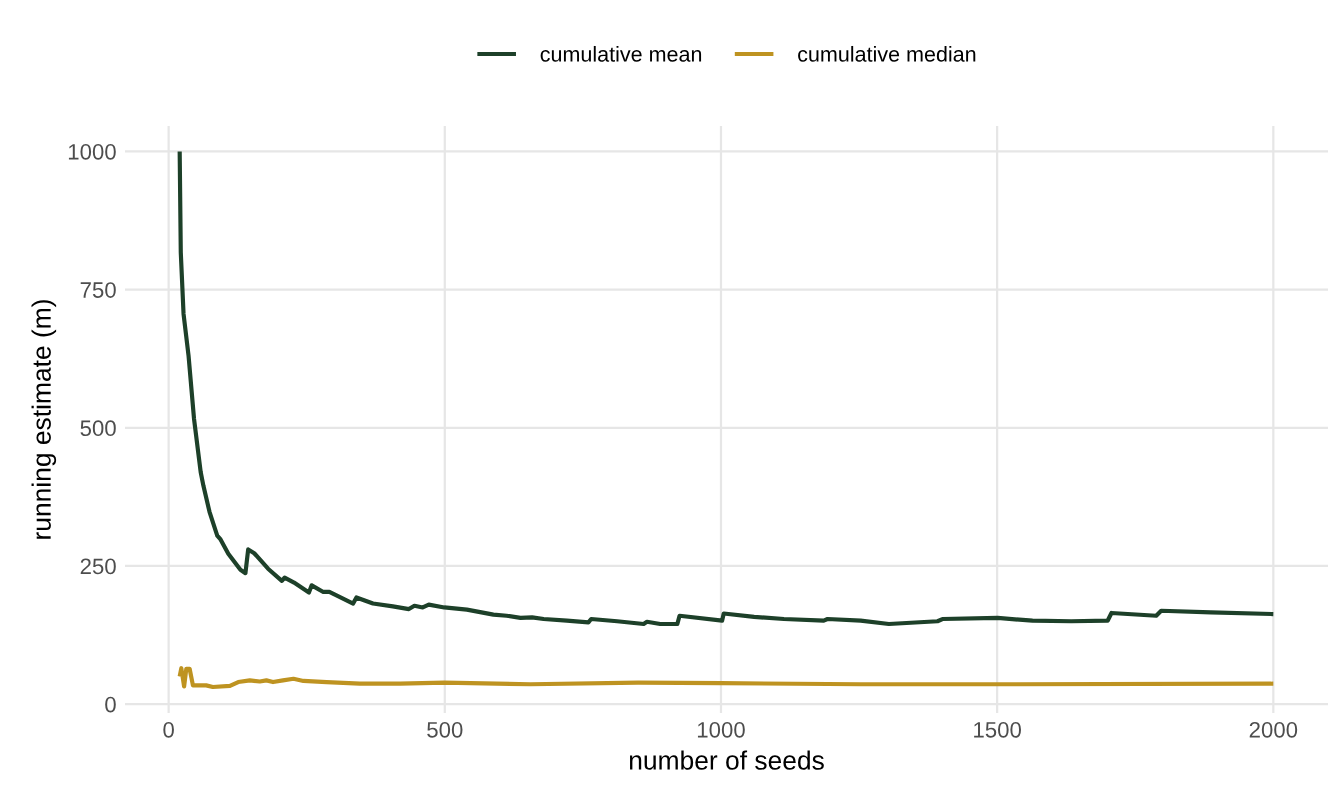 The height and width of the screenshot is (806, 1344). Describe the element at coordinates (98, 290) in the screenshot. I see `y-tick-label: 750` at that location.